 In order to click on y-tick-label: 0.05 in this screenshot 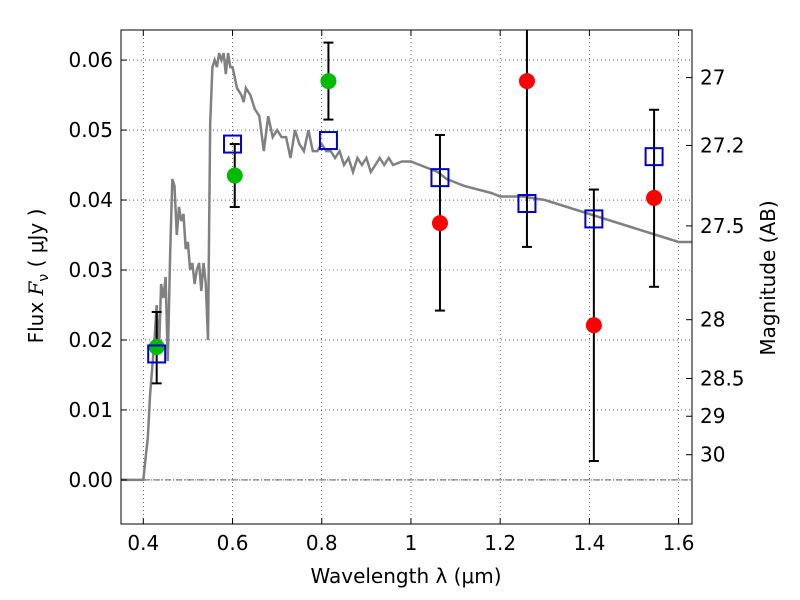, I will do `click(90, 130)`.